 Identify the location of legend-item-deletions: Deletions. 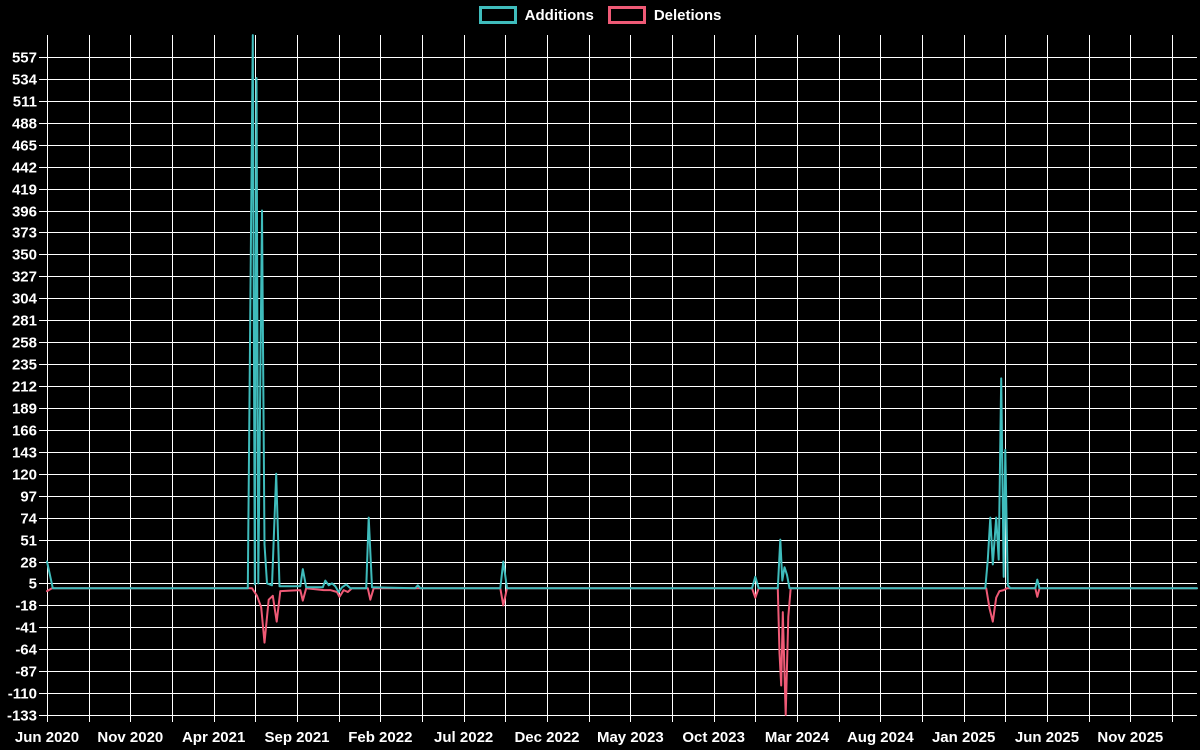
(664, 15).